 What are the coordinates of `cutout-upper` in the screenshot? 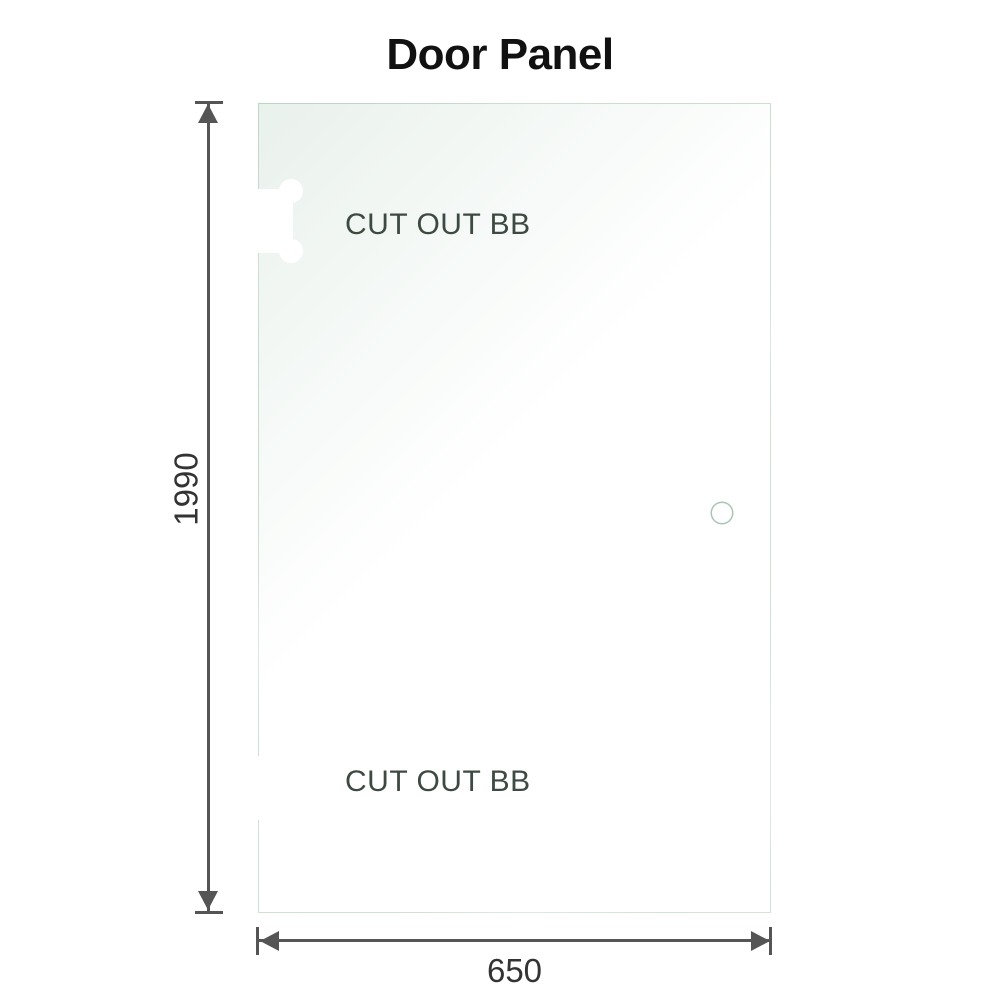 It's located at (279, 221).